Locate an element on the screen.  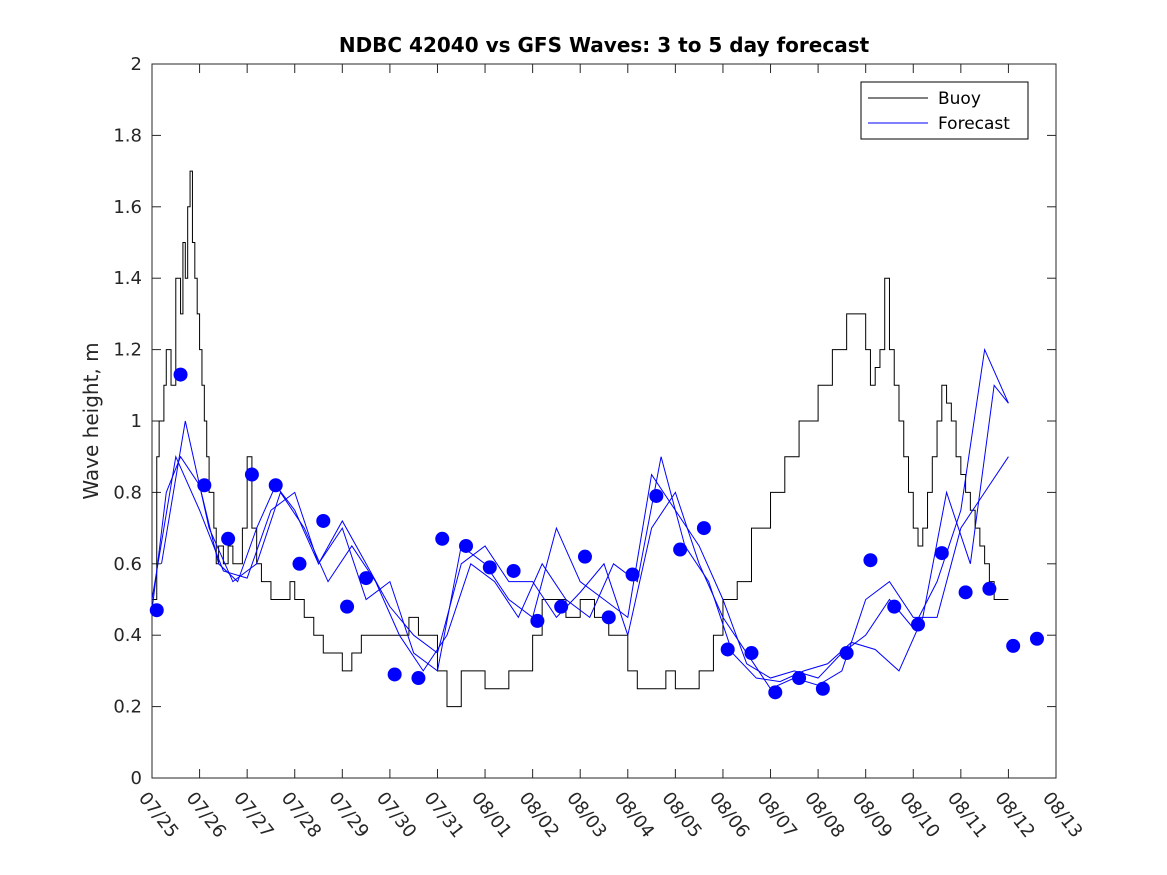
y-tick-label: 0.8 is located at coordinates (127, 492).